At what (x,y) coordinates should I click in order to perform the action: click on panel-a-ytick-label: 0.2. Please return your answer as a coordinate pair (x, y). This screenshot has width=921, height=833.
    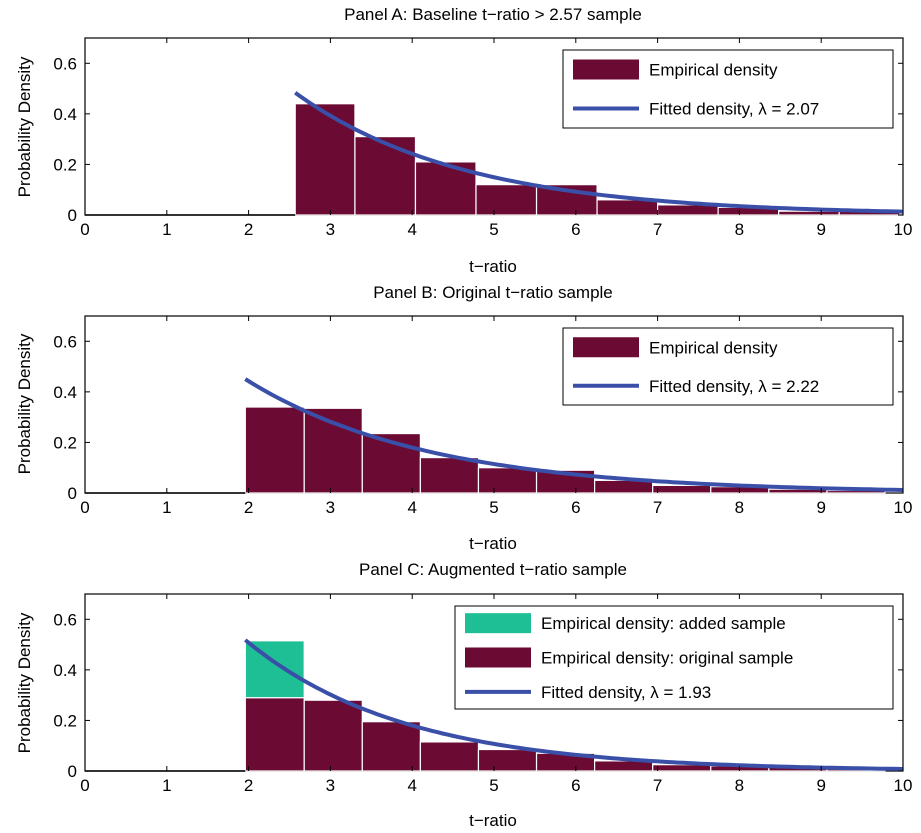
    Looking at the image, I should click on (65, 164).